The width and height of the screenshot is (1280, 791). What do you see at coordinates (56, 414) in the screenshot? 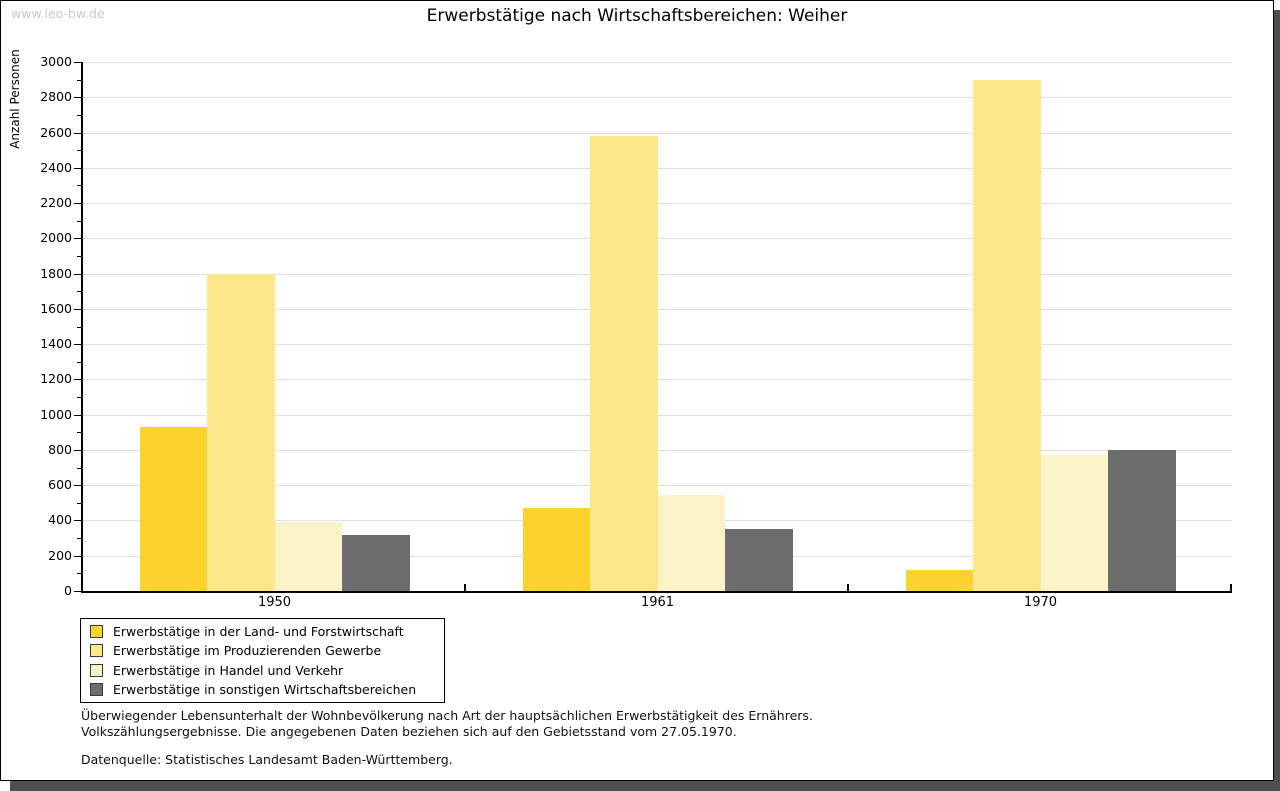
I see `y-axis-tick-label: 1000` at bounding box center [56, 414].